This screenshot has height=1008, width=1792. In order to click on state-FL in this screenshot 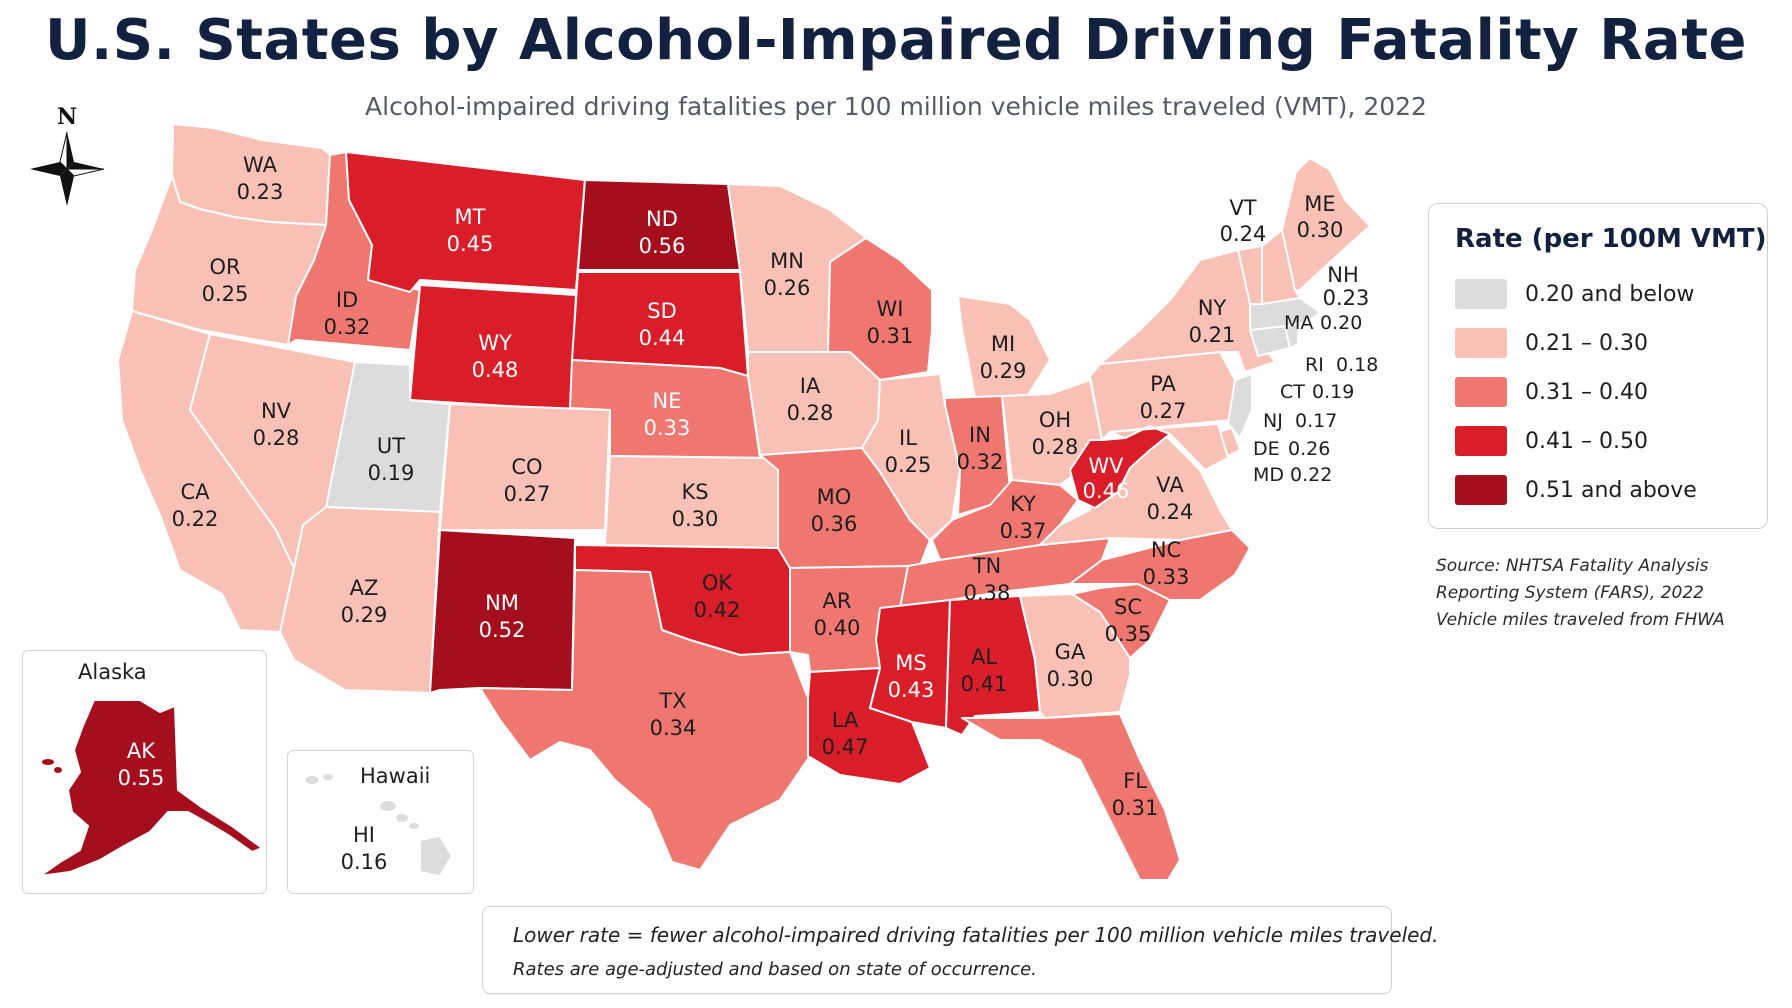, I will do `click(1071, 797)`.